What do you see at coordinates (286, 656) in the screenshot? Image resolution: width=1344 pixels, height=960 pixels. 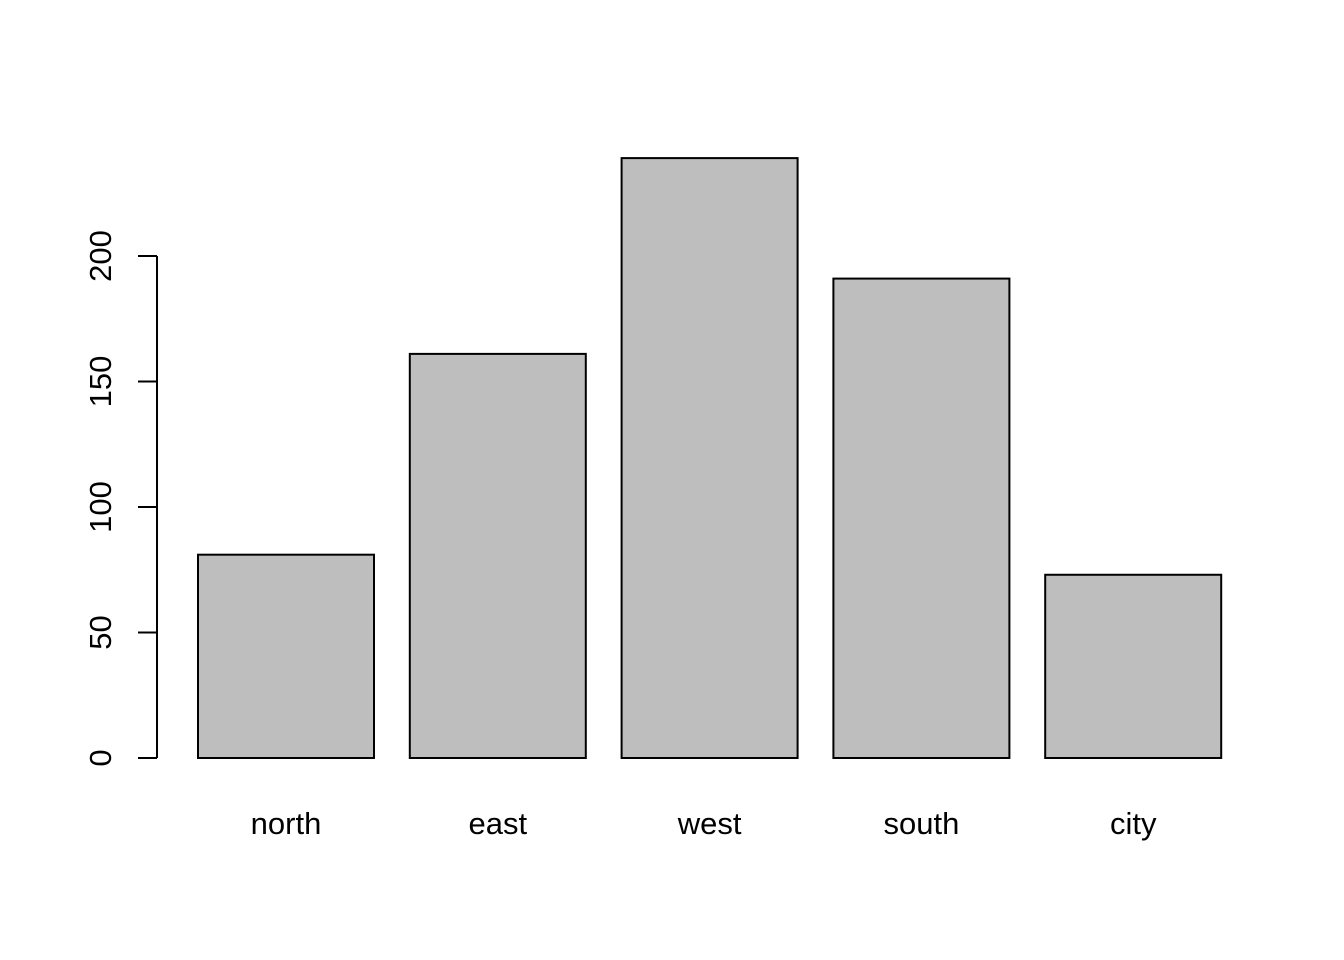 I see `bar-north` at bounding box center [286, 656].